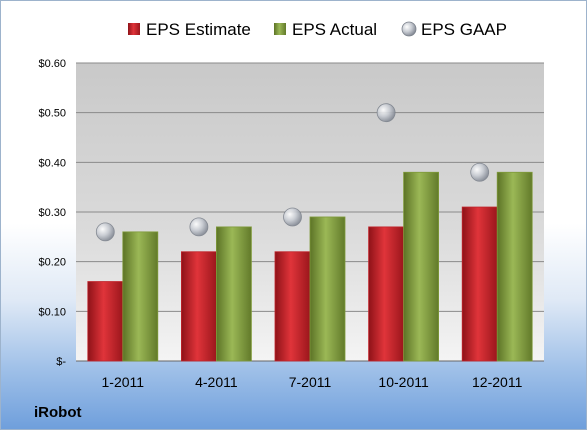 This screenshot has width=587, height=431. Describe the element at coordinates (57, 412) in the screenshot. I see `company-label: iRobot` at that location.